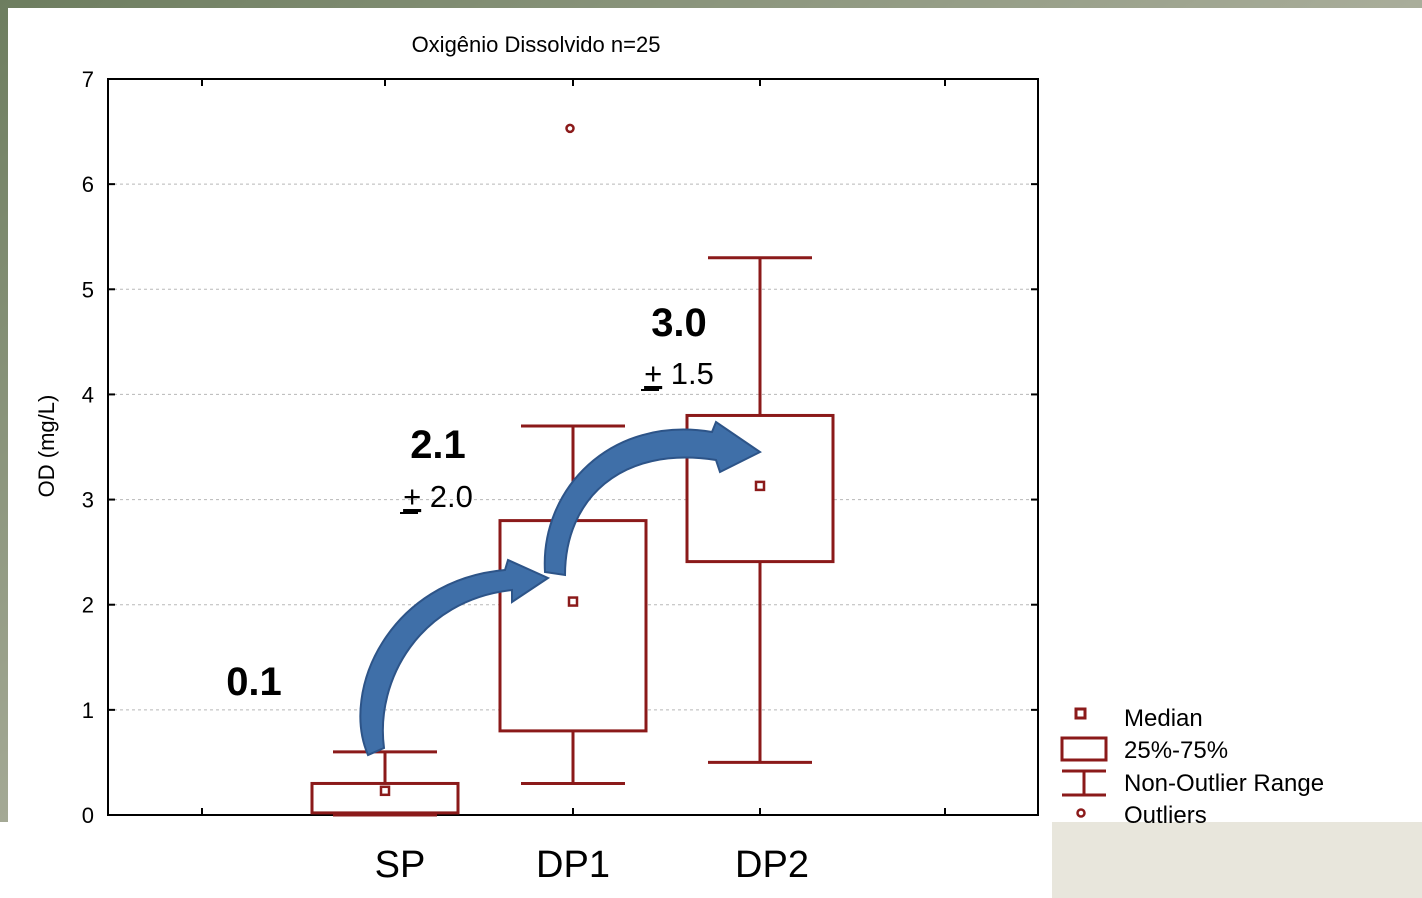  What do you see at coordinates (88, 184) in the screenshot?
I see `y-tick-label: 6` at bounding box center [88, 184].